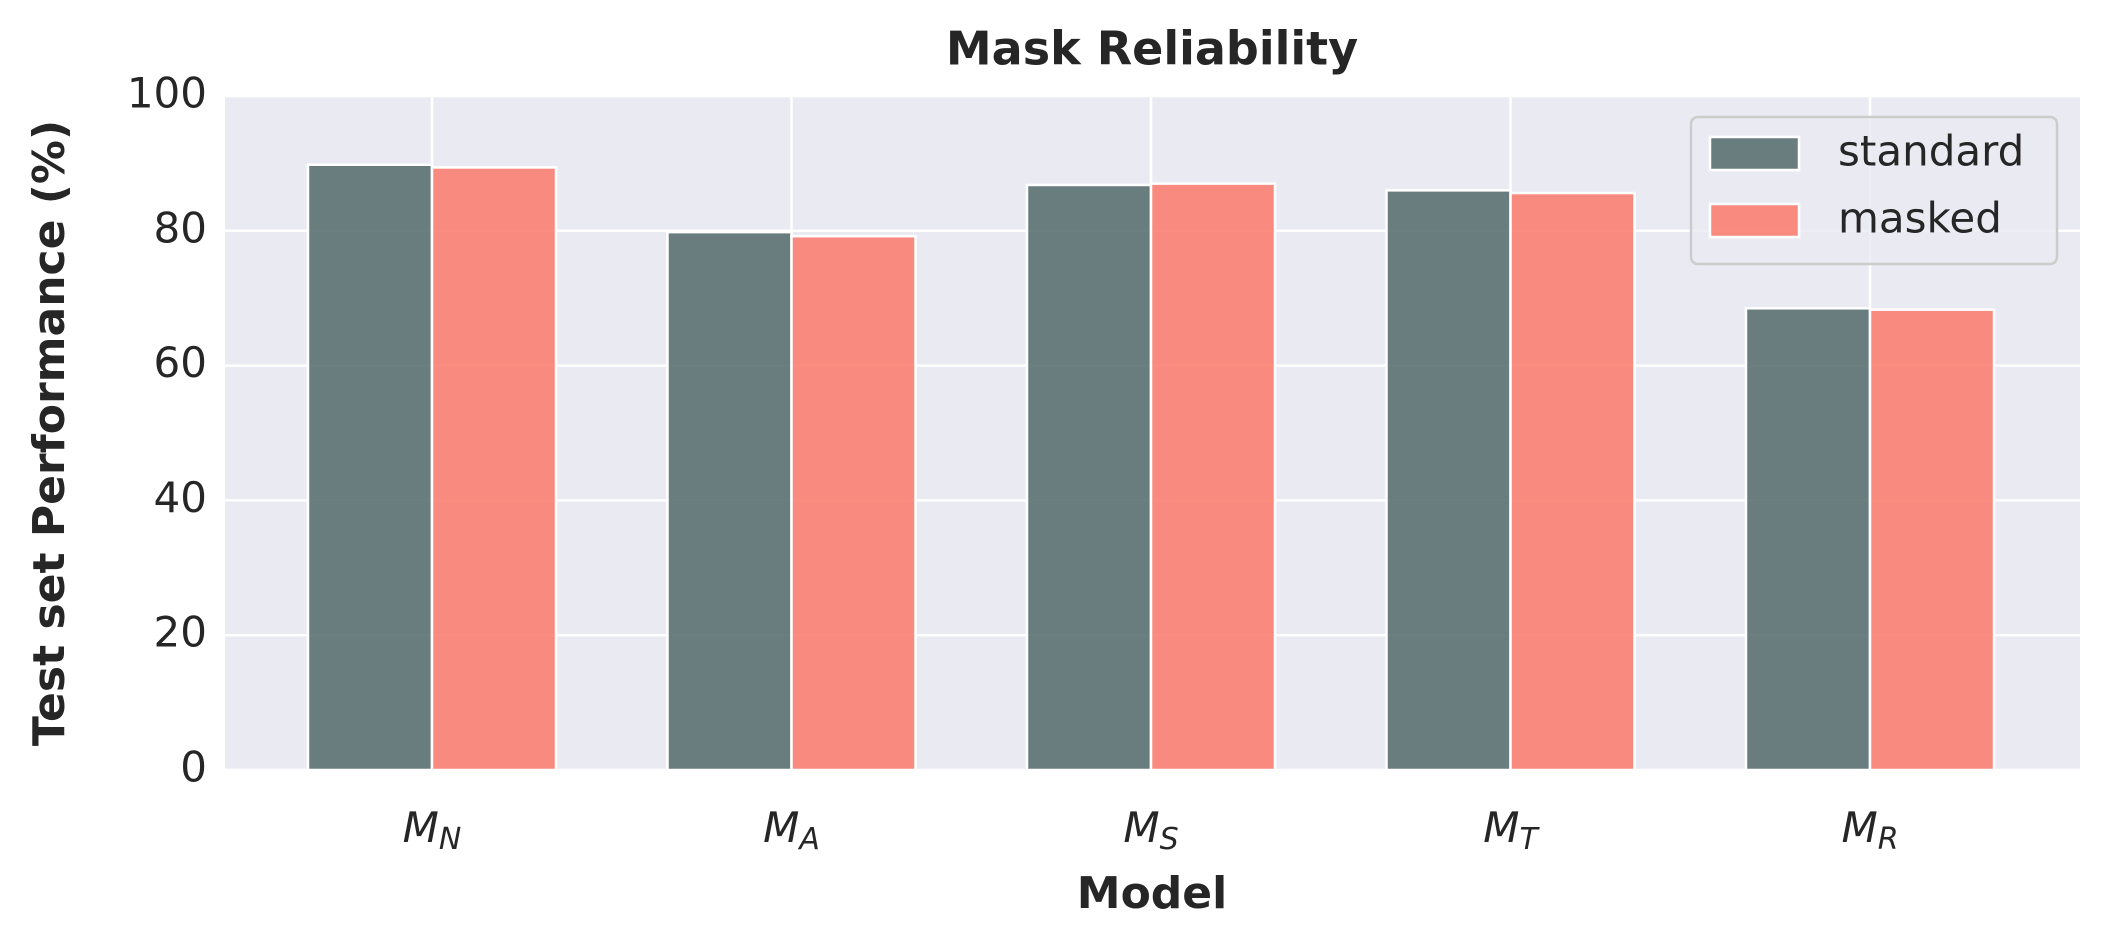 Image resolution: width=2111 pixels, height=952 pixels. Describe the element at coordinates (180, 632) in the screenshot. I see `y-tick-label: 20` at that location.